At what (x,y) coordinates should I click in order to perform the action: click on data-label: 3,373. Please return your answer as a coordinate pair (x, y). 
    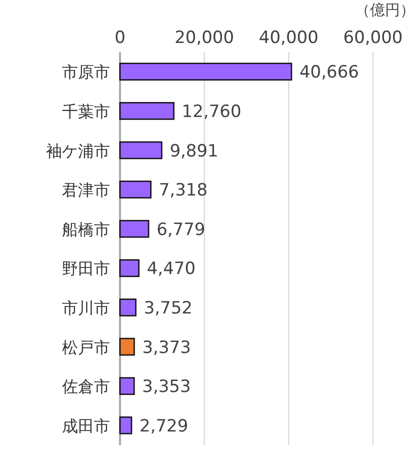
    Looking at the image, I should click on (166, 348).